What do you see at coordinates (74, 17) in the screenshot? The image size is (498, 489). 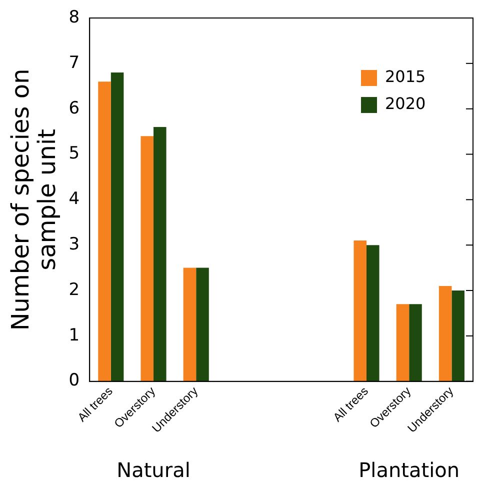 I see `y-tick-label: 8` at bounding box center [74, 17].